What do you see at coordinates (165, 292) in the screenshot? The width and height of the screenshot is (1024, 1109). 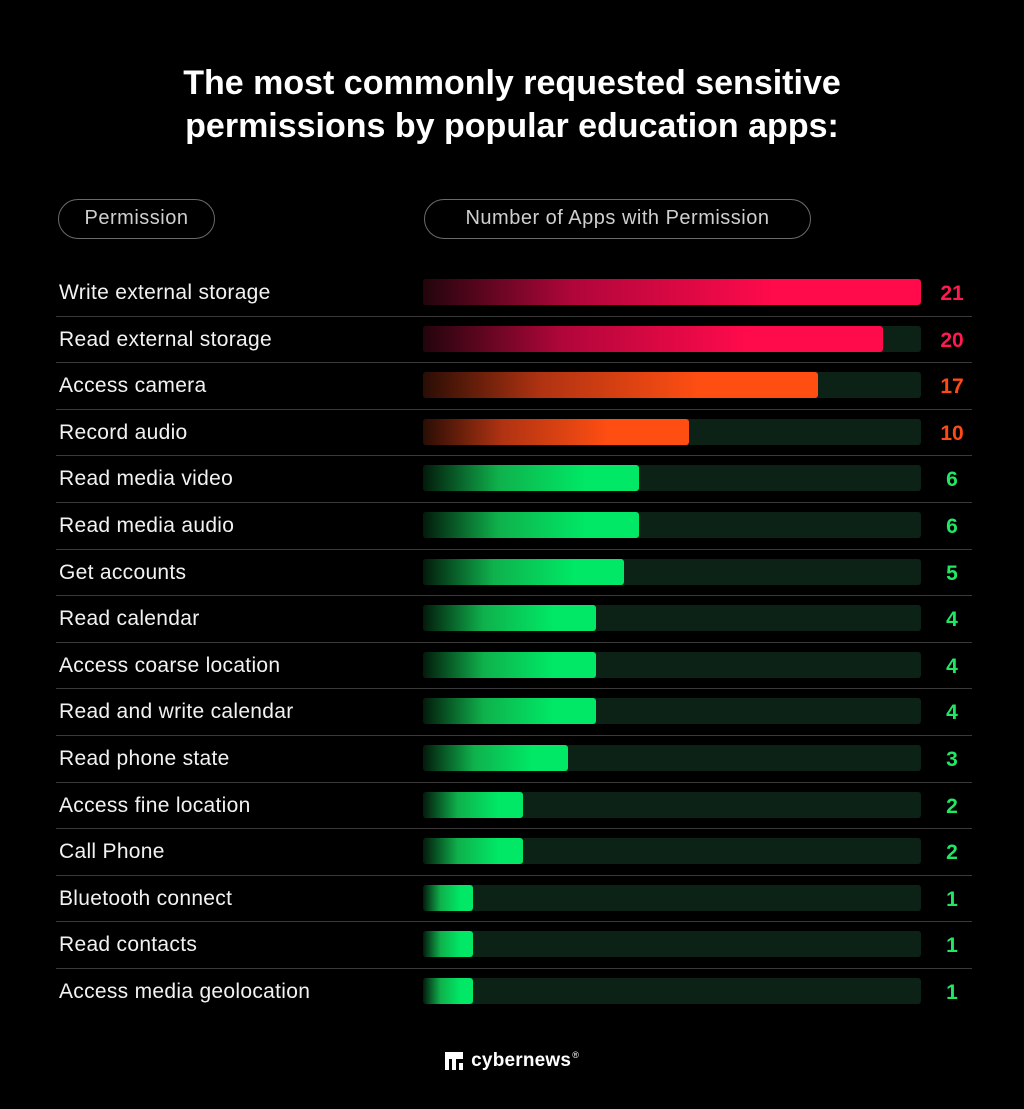 I see `bar-label: Write external storage` at bounding box center [165, 292].